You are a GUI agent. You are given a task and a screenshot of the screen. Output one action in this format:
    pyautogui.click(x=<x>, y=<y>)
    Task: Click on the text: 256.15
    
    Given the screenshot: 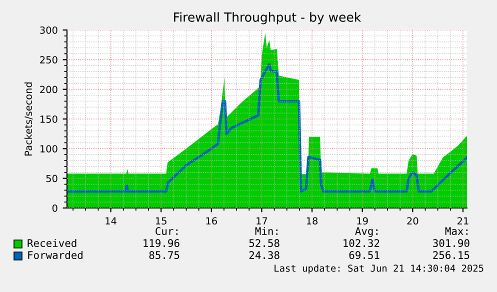 What is the action you would take?
    pyautogui.click(x=451, y=255)
    